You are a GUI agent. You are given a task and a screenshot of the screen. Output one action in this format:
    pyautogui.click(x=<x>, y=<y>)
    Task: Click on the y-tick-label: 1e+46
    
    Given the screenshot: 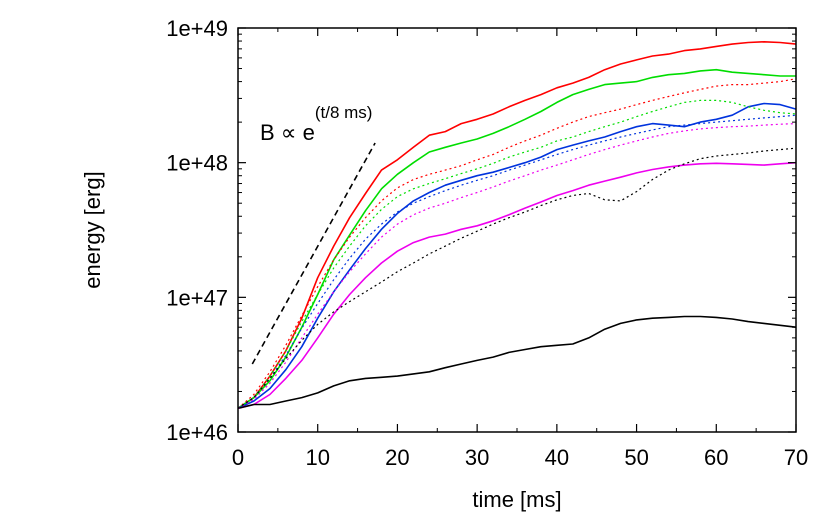 What is the action you would take?
    pyautogui.click(x=197, y=432)
    